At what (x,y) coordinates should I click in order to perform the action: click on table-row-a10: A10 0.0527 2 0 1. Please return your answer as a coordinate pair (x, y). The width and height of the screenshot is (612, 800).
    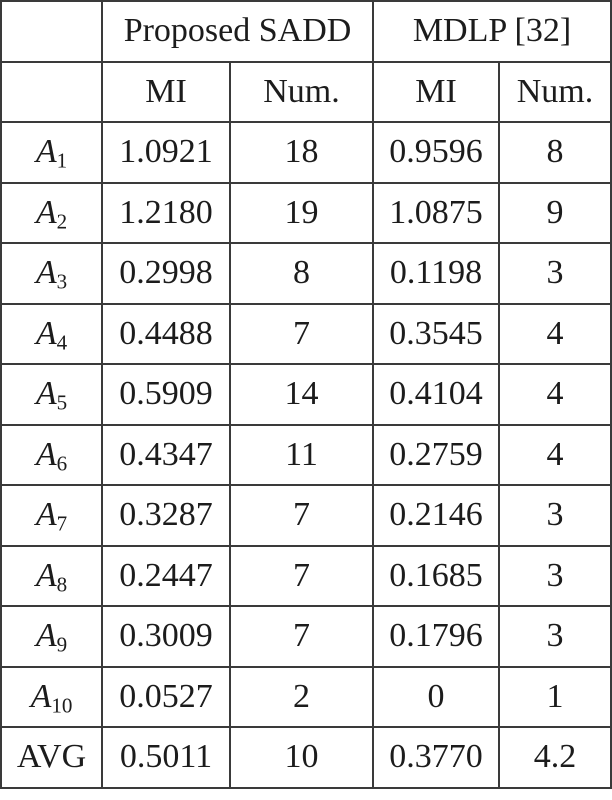
    Looking at the image, I should click on (306, 696).